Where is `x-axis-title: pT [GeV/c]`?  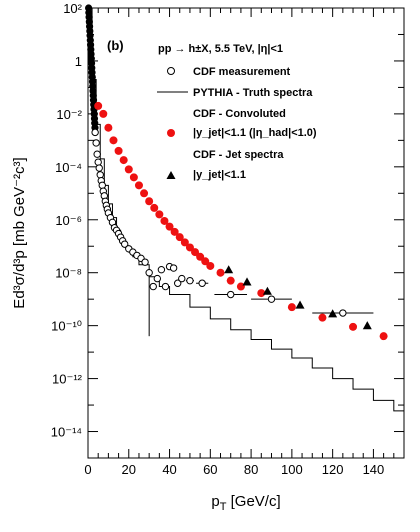
x-axis-title: pT [GeV/c] is located at coordinates (245, 503).